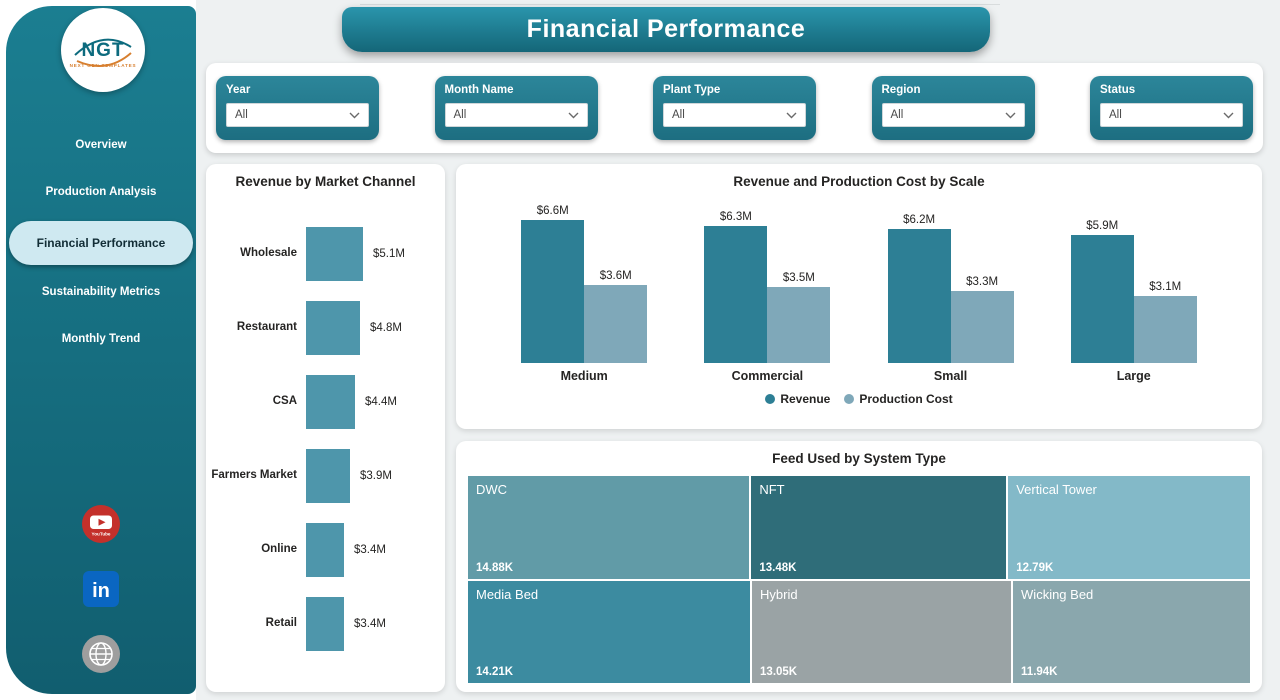 The width and height of the screenshot is (1280, 700). Describe the element at coordinates (584, 376) in the screenshot. I see `axis-label-medium: Medium` at that location.